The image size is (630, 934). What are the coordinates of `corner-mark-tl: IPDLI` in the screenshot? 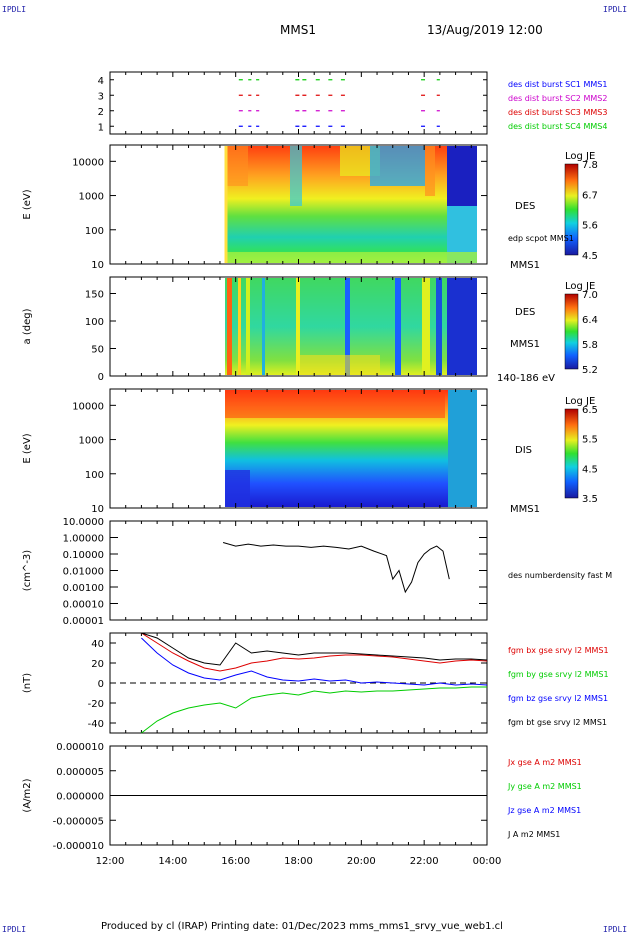 It's located at (14, 9).